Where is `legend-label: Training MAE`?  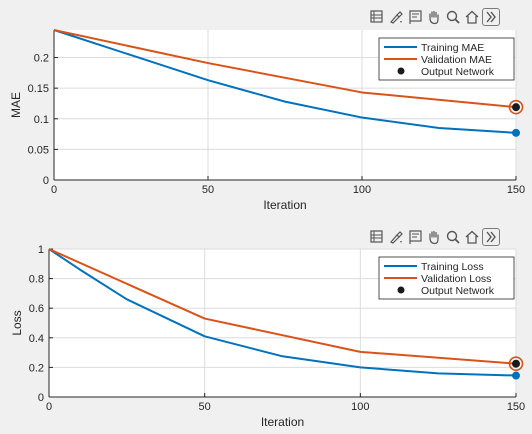 legend-label: Training MAE is located at coordinates (452, 48).